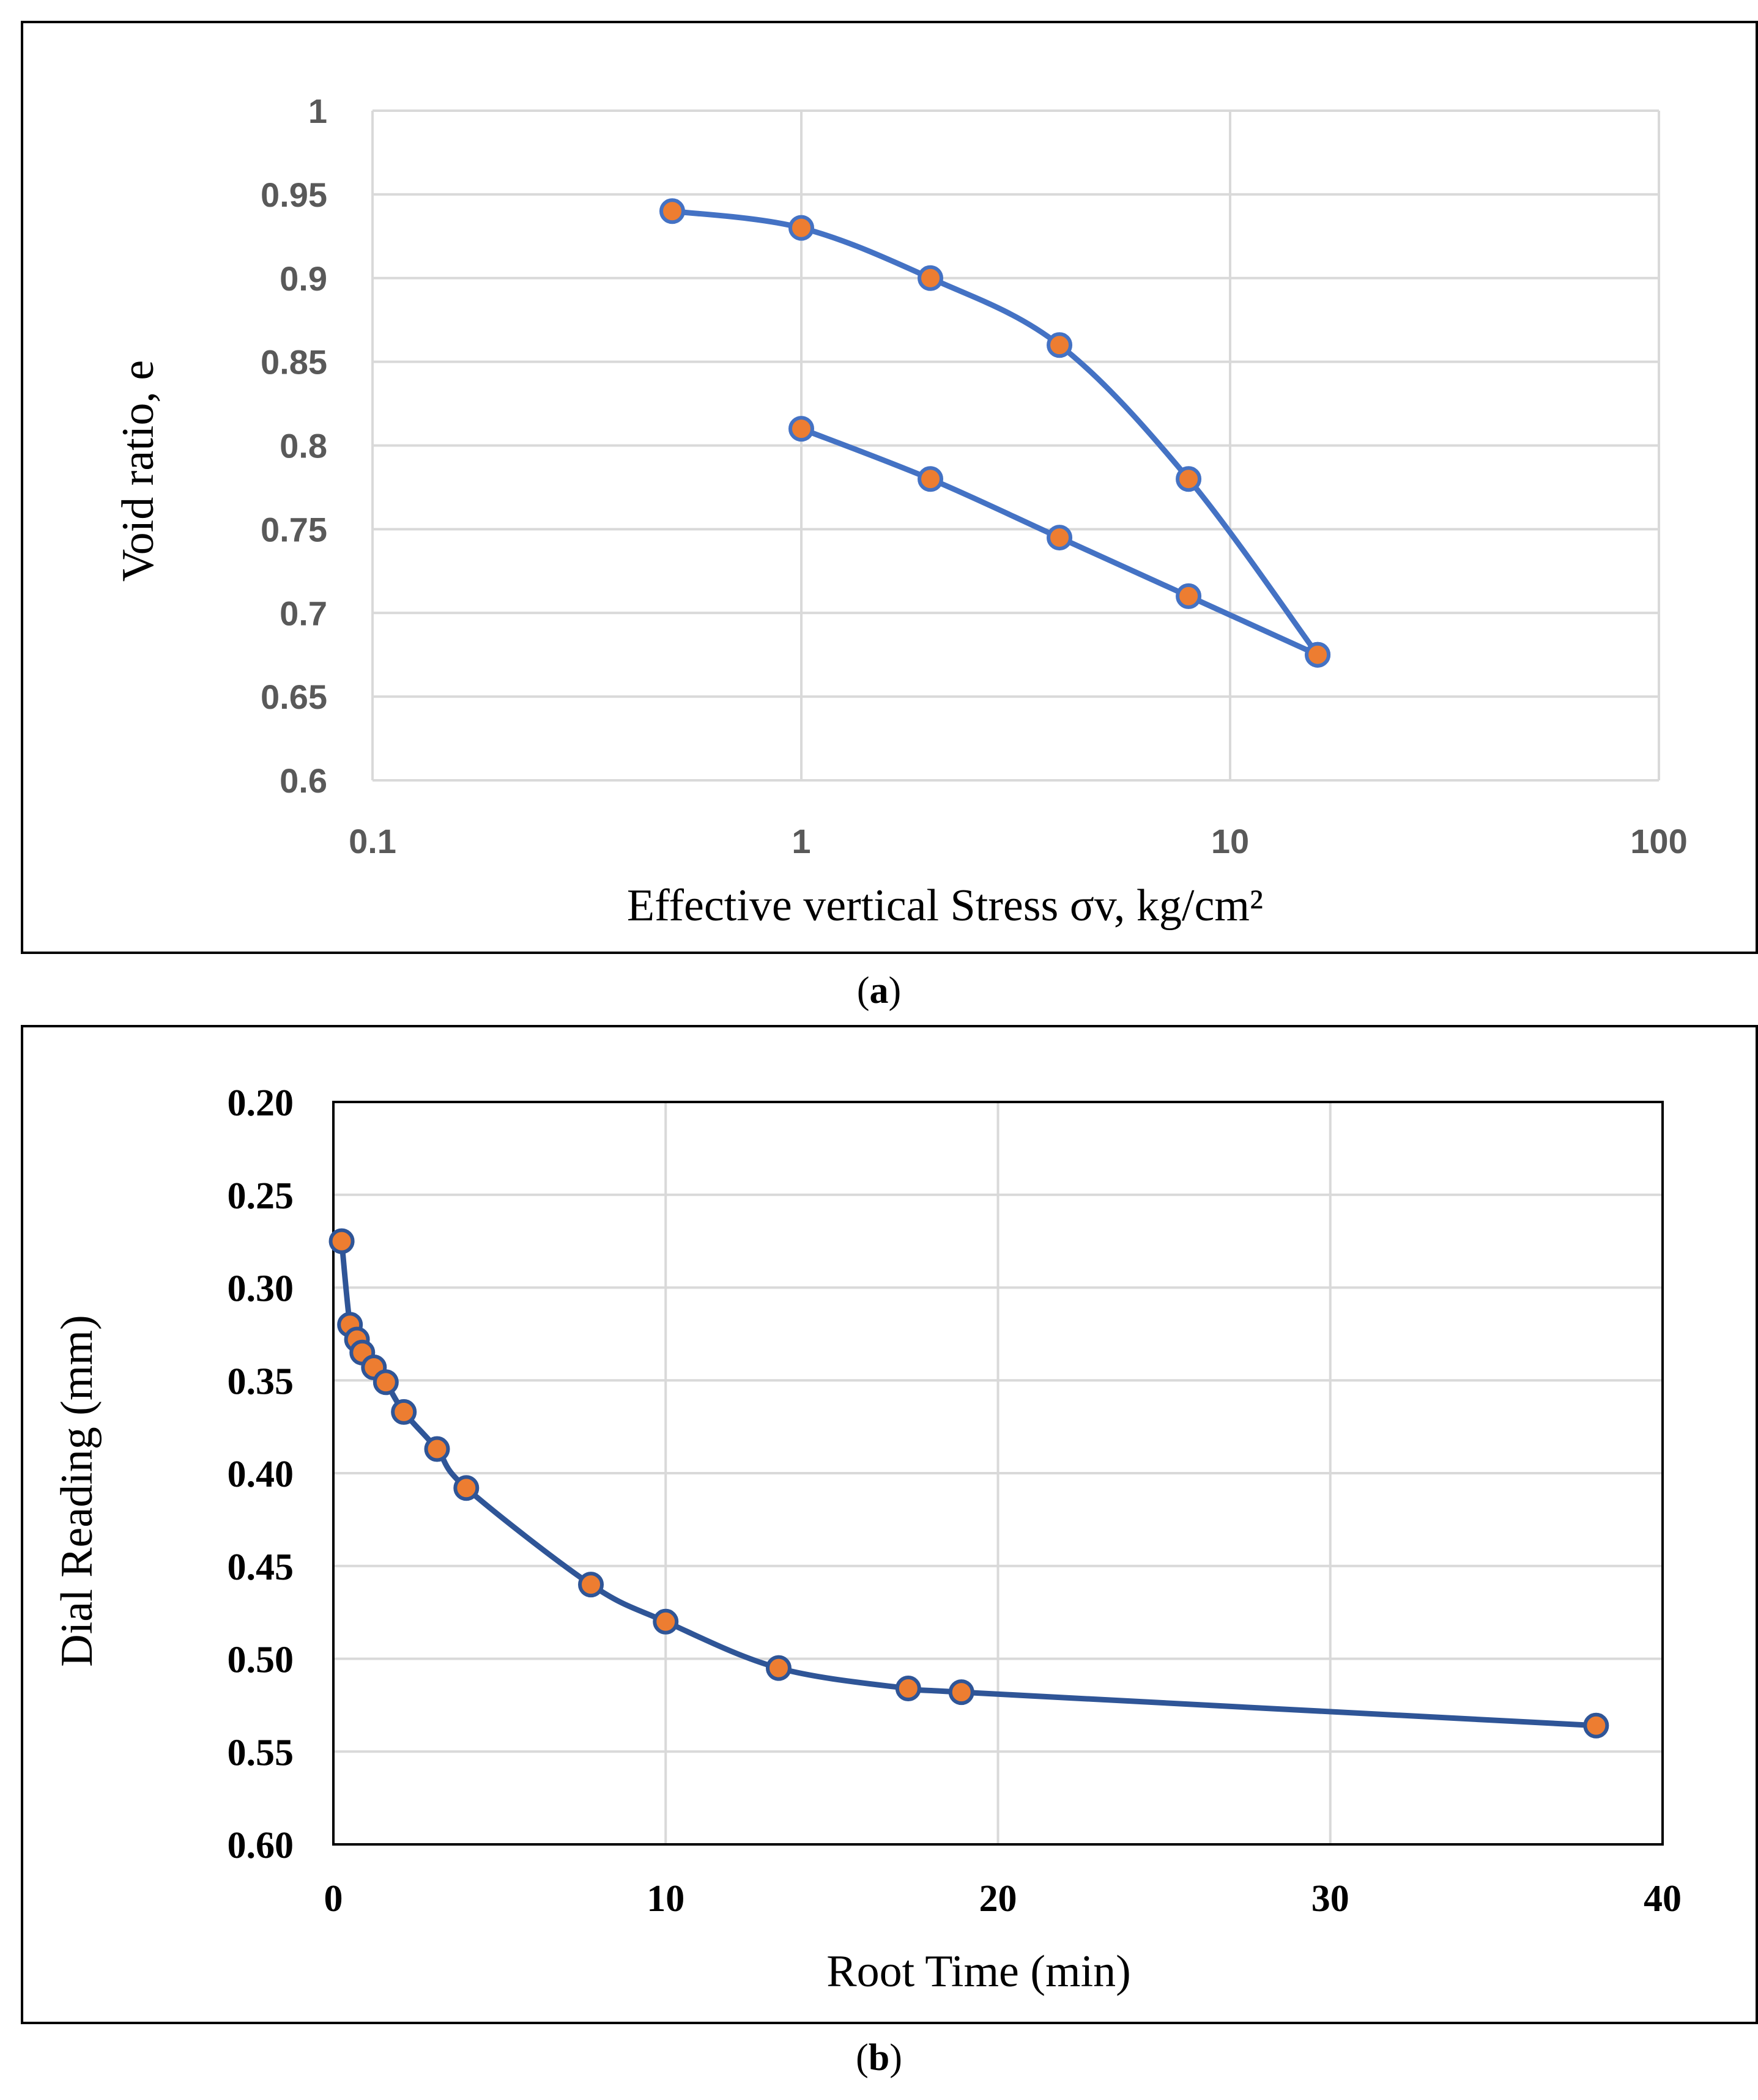  I want to click on chart-a-y-tick-label: 0.75, so click(294, 529).